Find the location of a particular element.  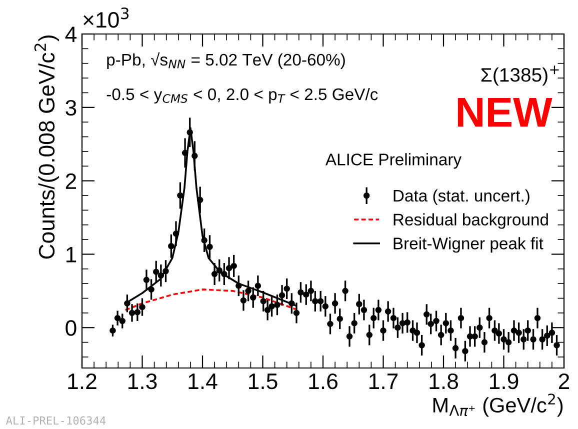

text: ×10$^{3}$ is located at coordinates (106, 17).